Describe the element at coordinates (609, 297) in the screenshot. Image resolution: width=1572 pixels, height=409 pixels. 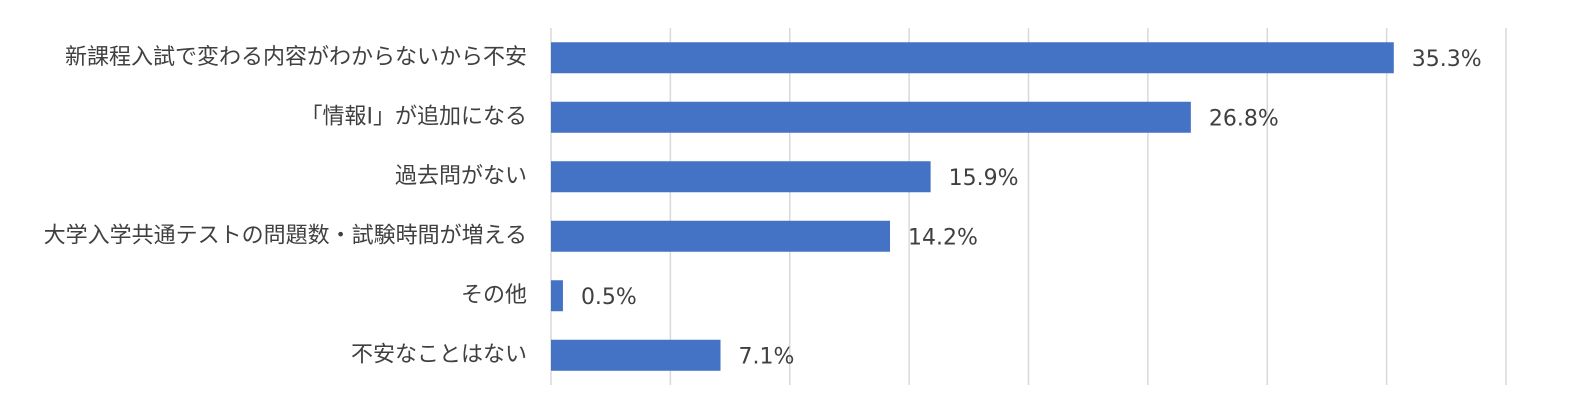
I see `value-label: 0.5%` at that location.